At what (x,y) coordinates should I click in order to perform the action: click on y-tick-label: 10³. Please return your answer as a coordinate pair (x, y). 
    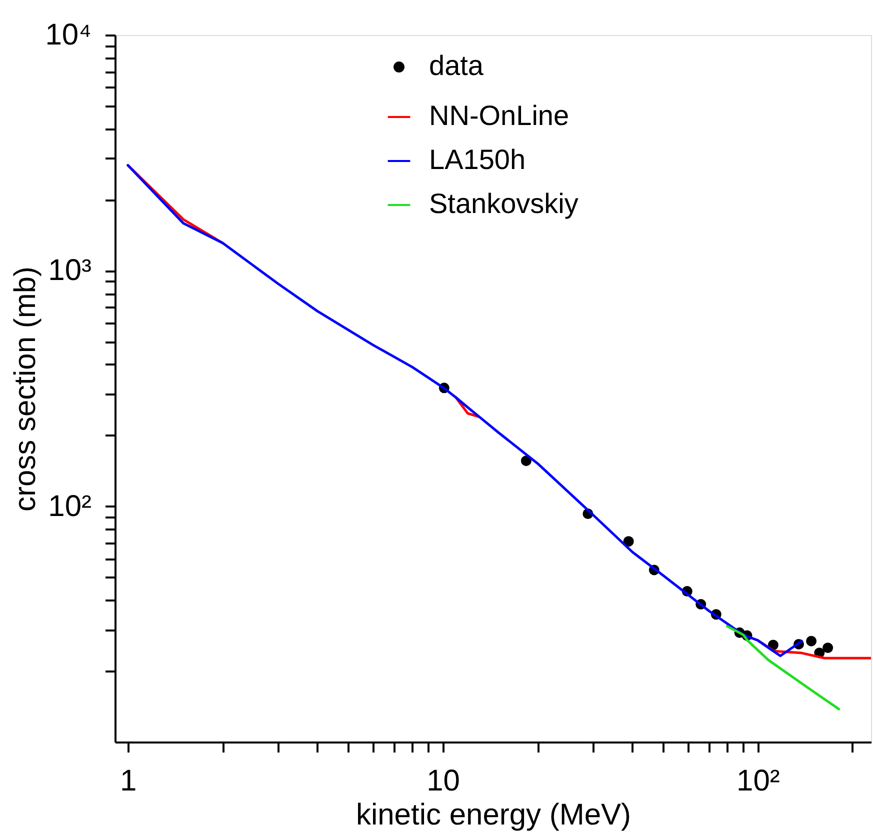
    Looking at the image, I should click on (70, 271).